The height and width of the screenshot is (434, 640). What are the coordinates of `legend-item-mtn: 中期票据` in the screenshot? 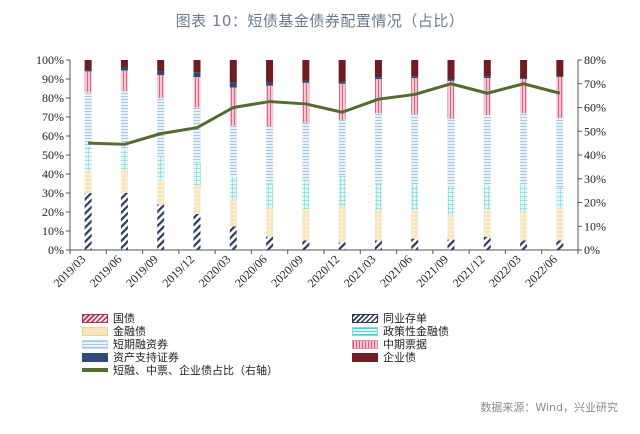 It's located at (389, 344).